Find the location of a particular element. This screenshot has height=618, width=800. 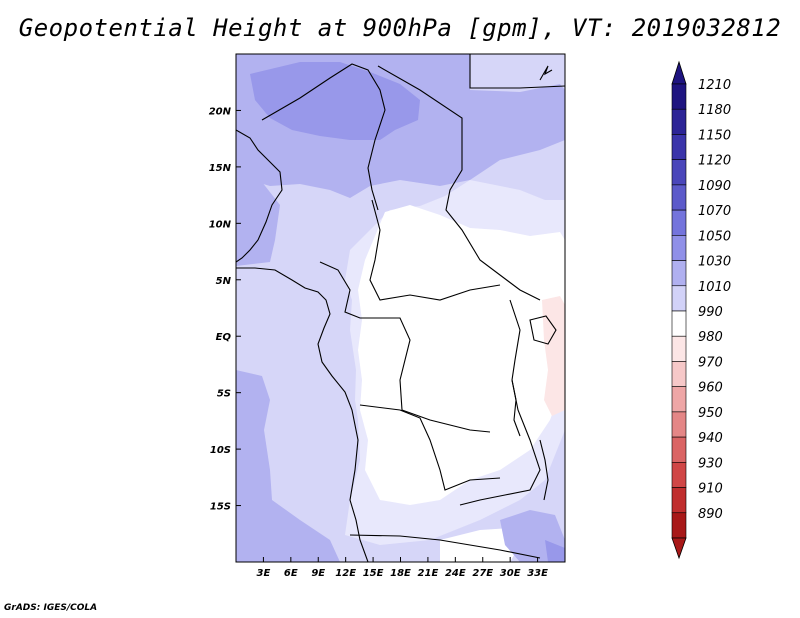

colorbar-label: 940 is located at coordinates (710, 438).